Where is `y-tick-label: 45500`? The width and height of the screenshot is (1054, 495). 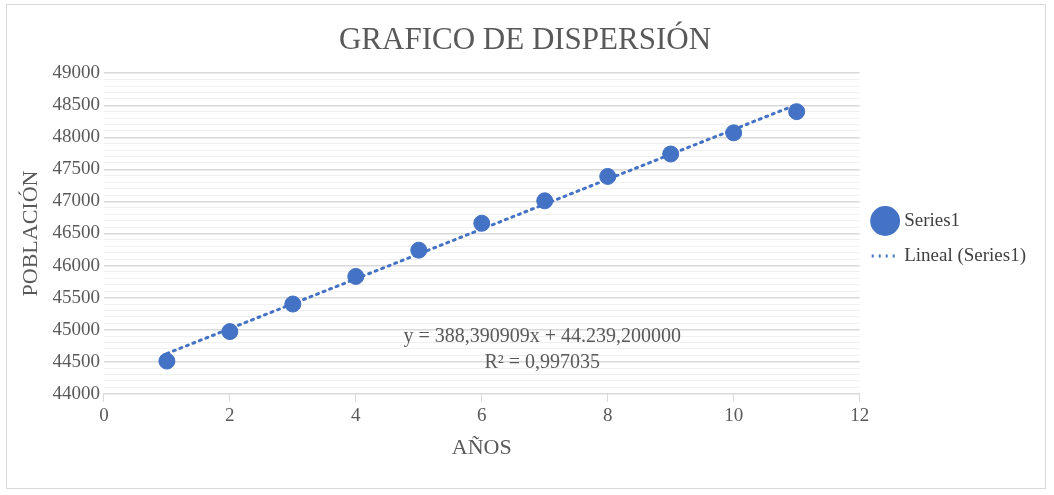
y-tick-label: 45500 is located at coordinates (76, 296).